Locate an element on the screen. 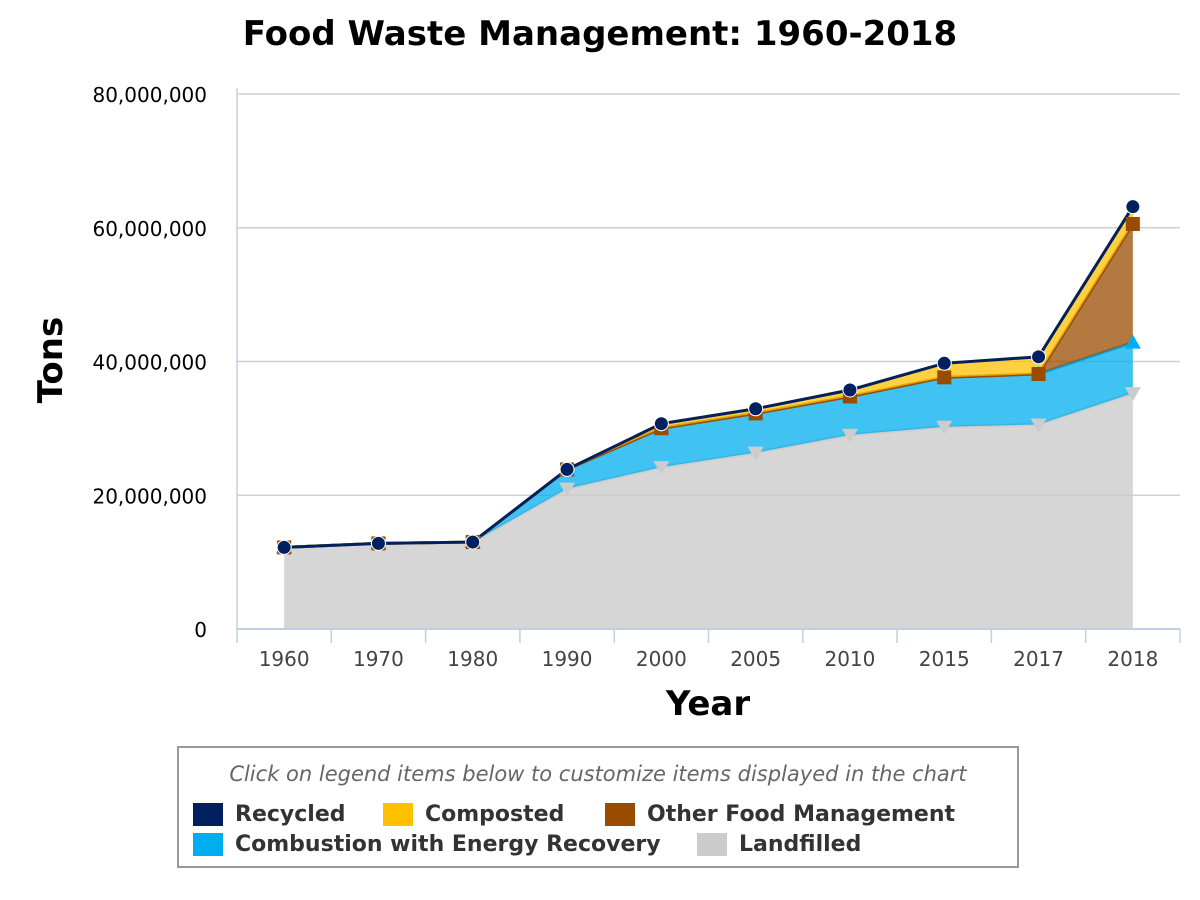 The height and width of the screenshot is (900, 1200). legend-item-composted: Composted is located at coordinates (473, 814).